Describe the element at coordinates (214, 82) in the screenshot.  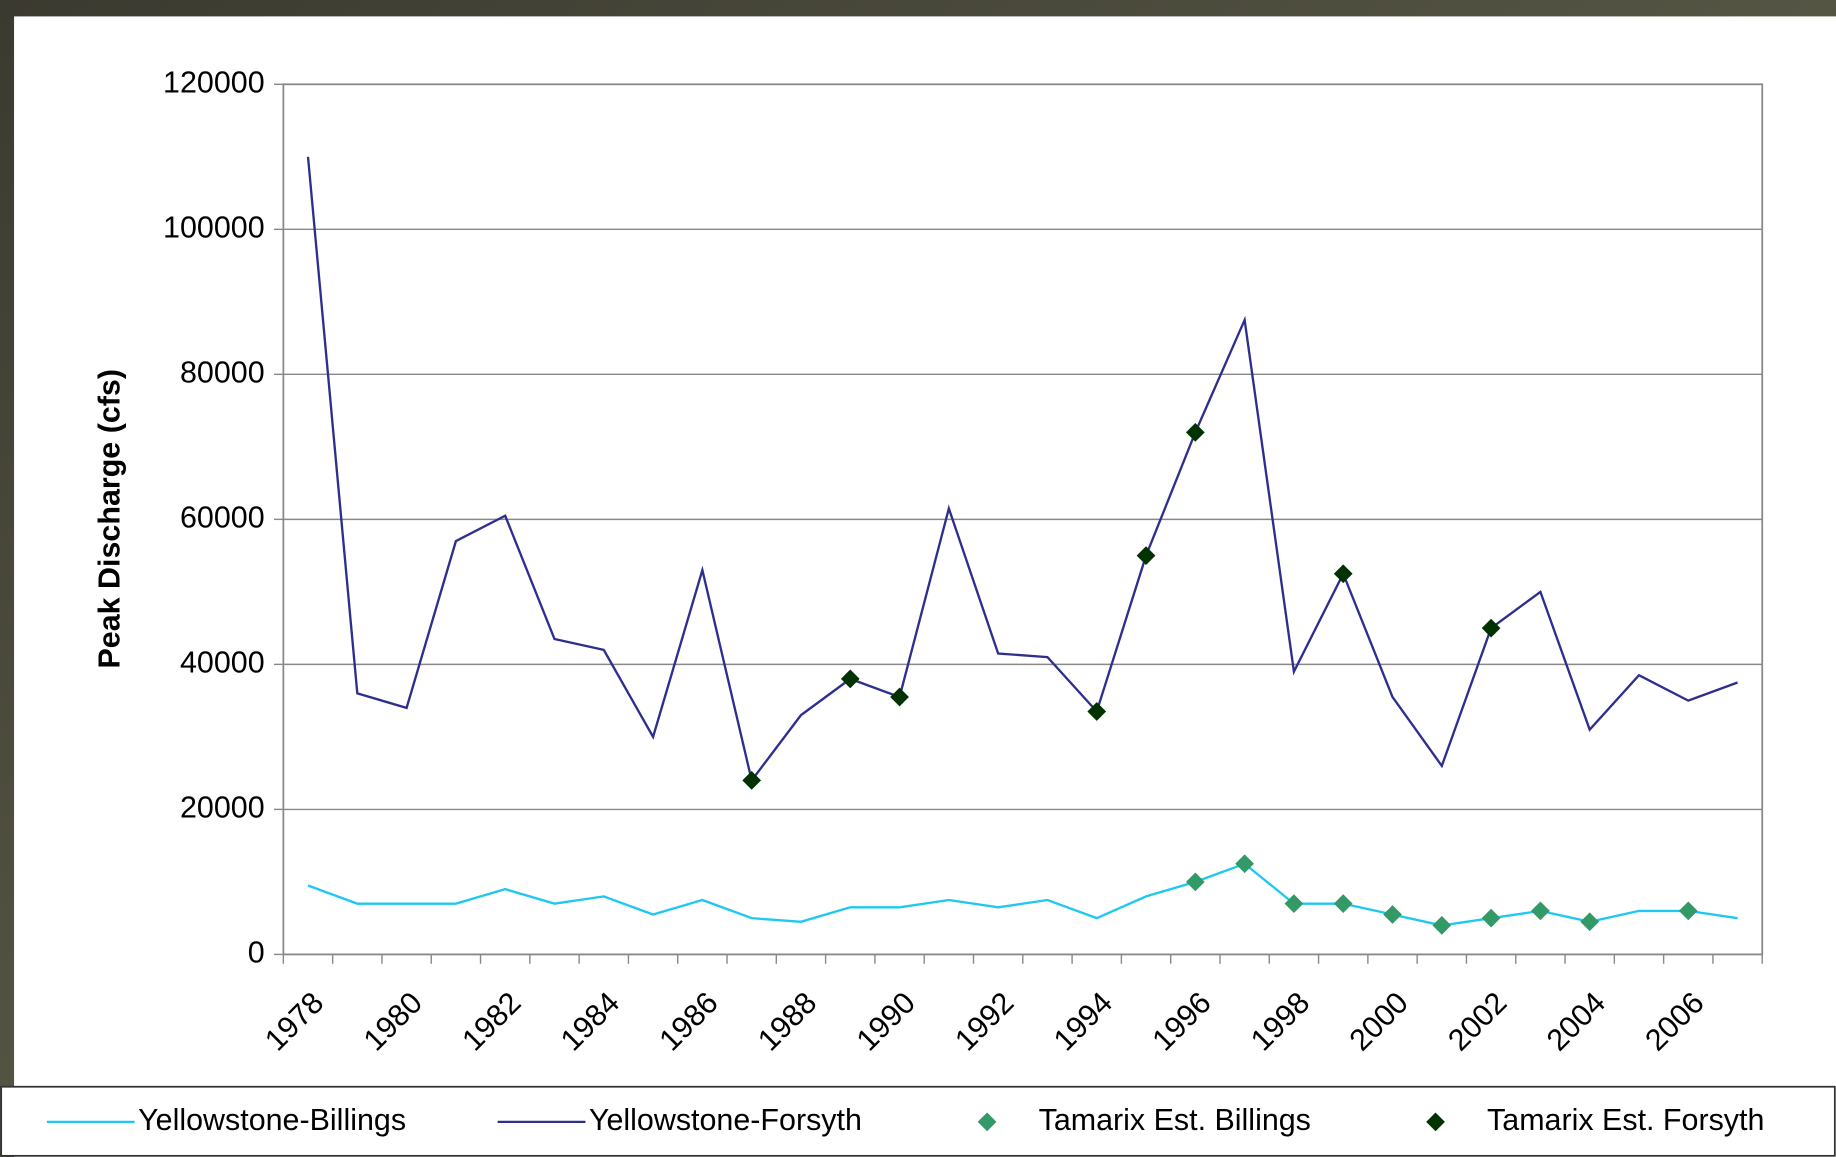
I see `y-tick-label: 120000` at that location.